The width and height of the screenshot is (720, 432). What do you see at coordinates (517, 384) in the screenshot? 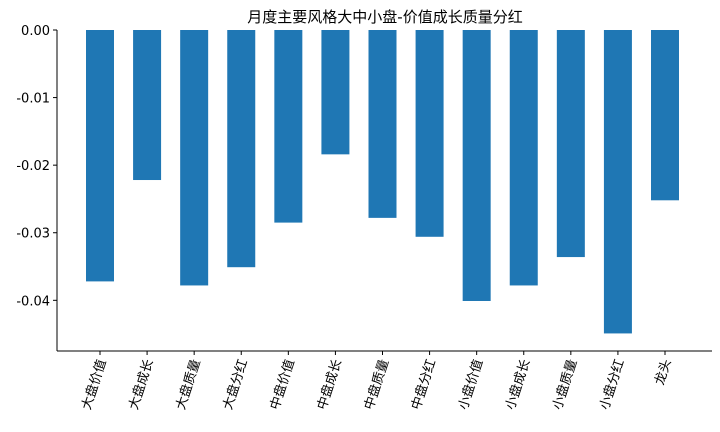
I see `x-tick-label: 小盘成长` at bounding box center [517, 384].